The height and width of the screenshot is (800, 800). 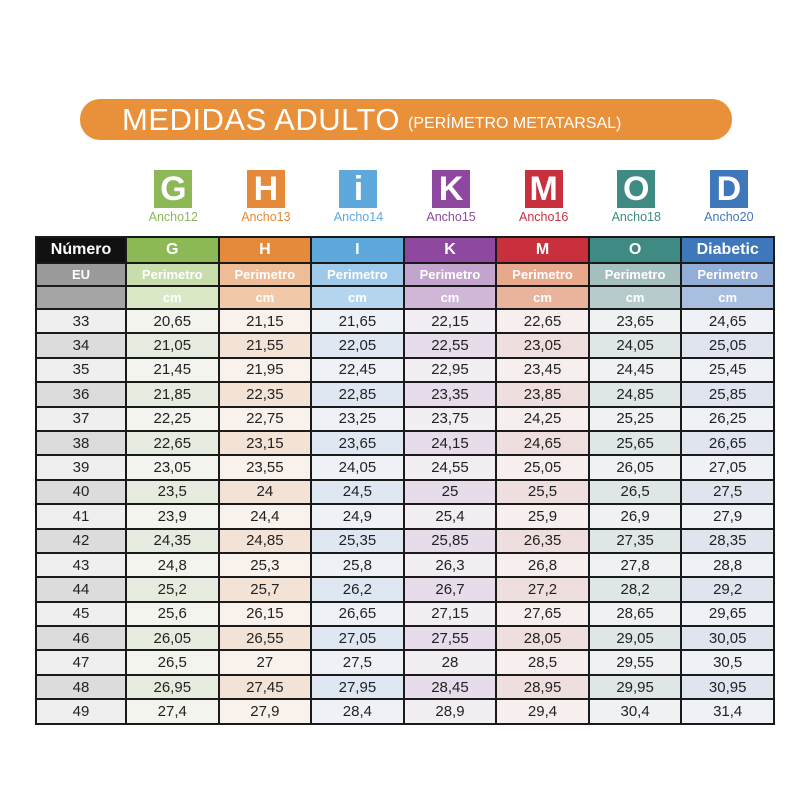 I want to click on table-row: 41 23,9 24,4 24,9 25,4 25,9 26,9 27,9, so click(x=405, y=516).